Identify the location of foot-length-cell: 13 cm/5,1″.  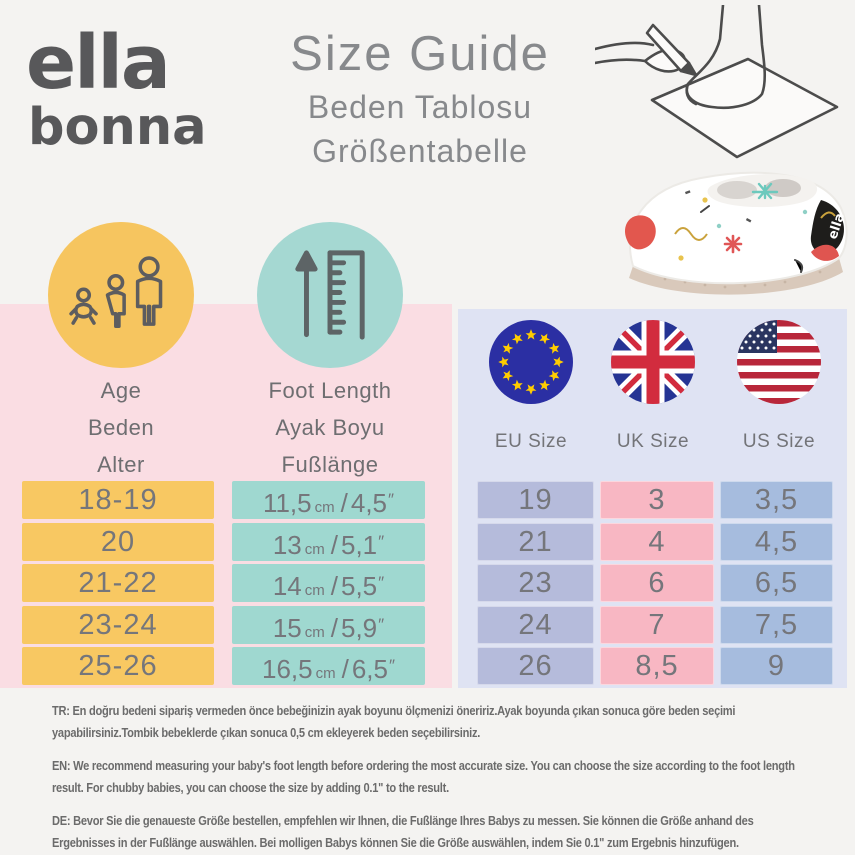
(328, 541).